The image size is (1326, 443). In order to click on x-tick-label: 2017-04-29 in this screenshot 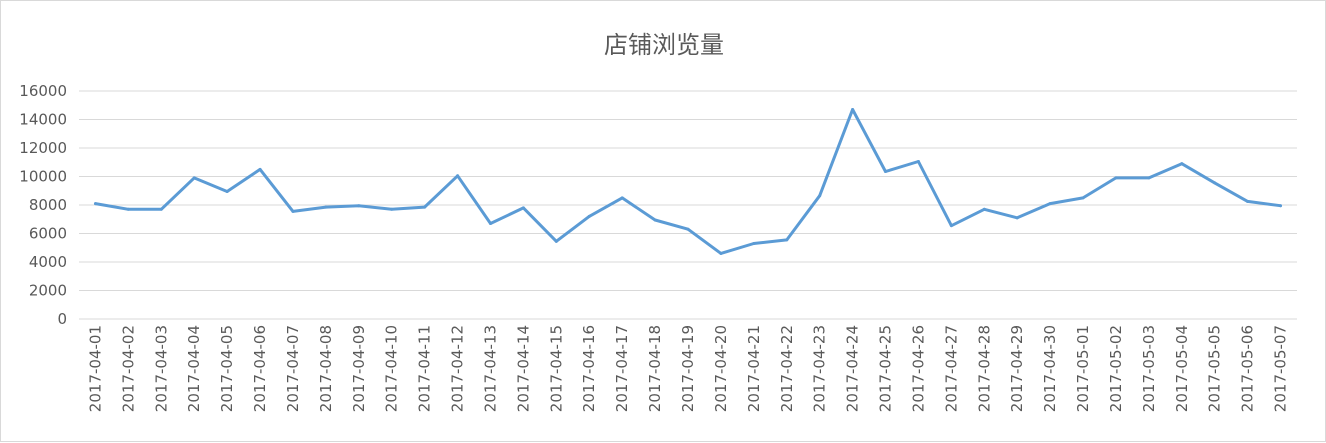, I will do `click(1017, 368)`.